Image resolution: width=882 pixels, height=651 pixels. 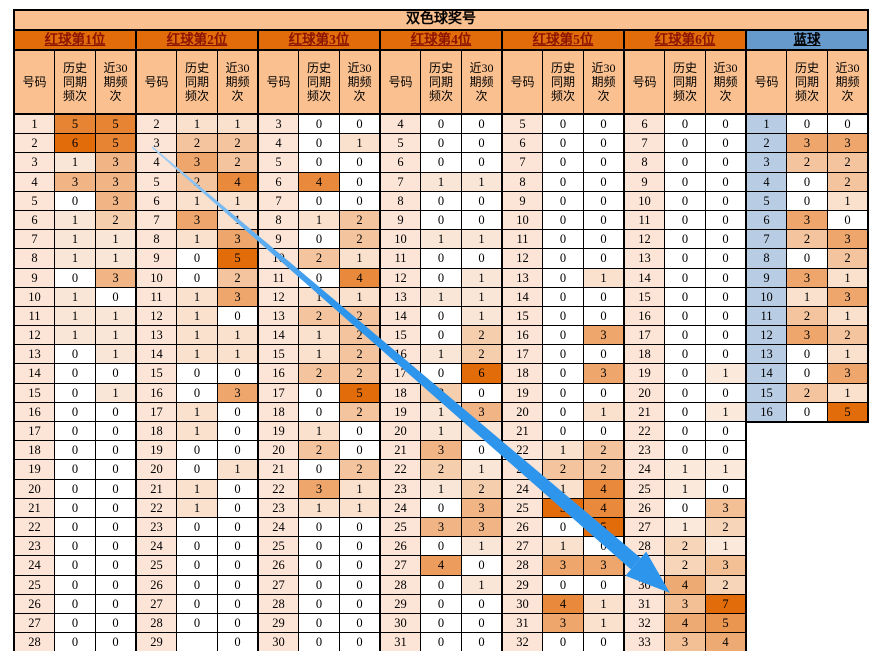 I want to click on subheader-hist: 历史同期频次, so click(x=563, y=82).